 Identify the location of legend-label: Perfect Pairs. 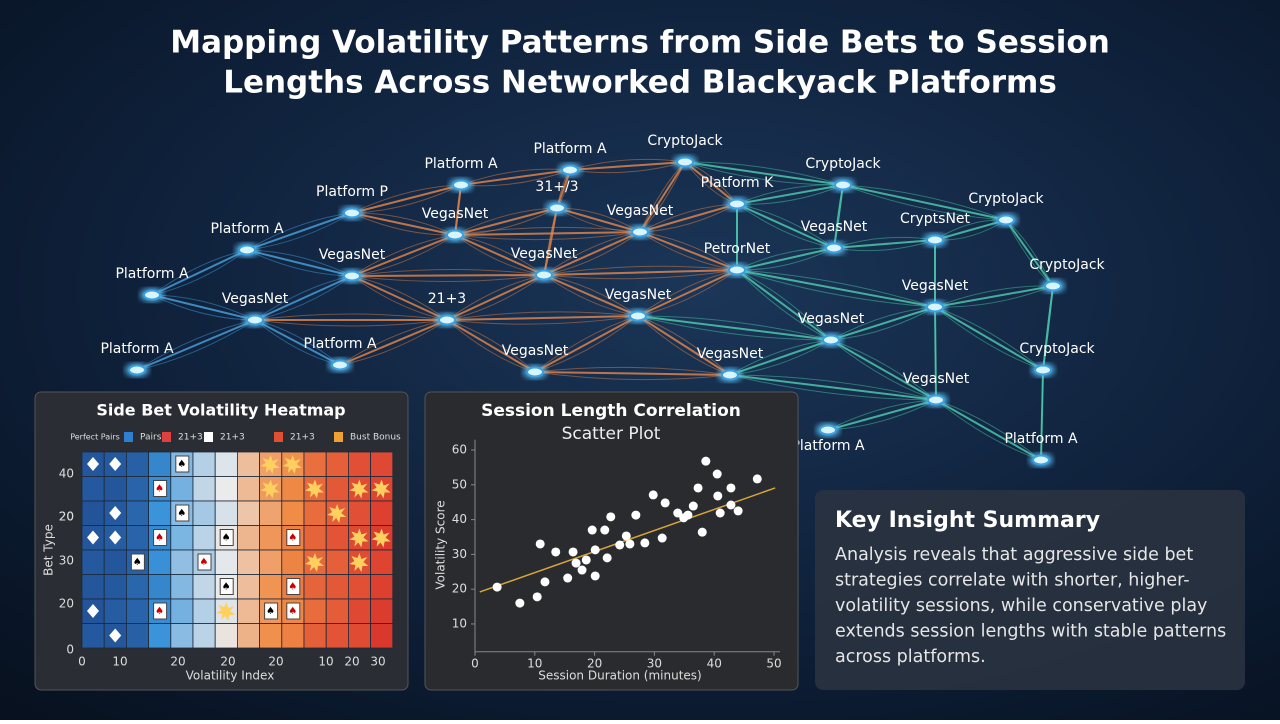
(95, 437).